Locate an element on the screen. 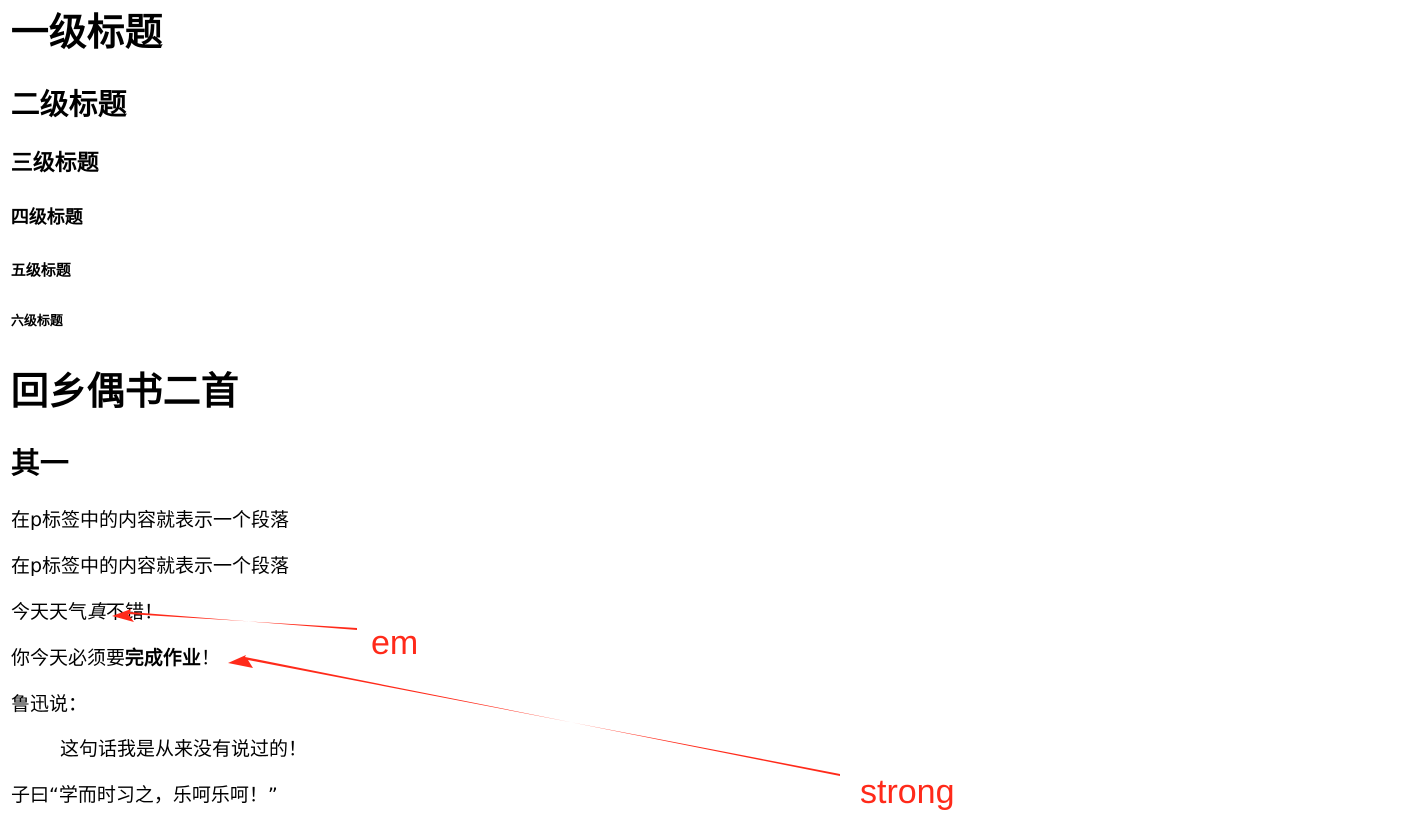 The image size is (1406, 825). em-annotation-label: em is located at coordinates (395, 643).